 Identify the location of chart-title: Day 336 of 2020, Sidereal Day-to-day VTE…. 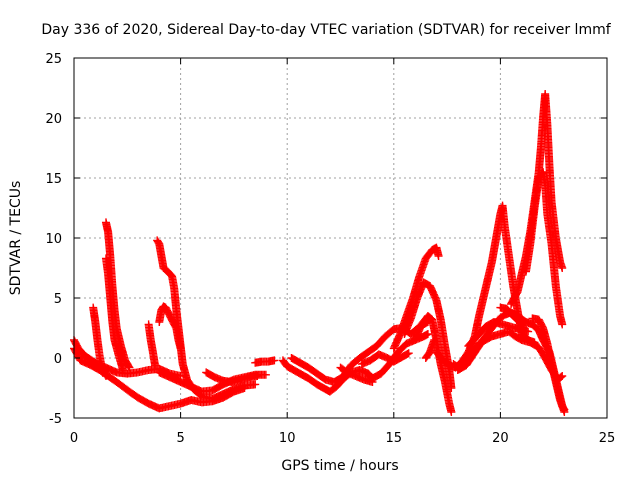
(326, 30).